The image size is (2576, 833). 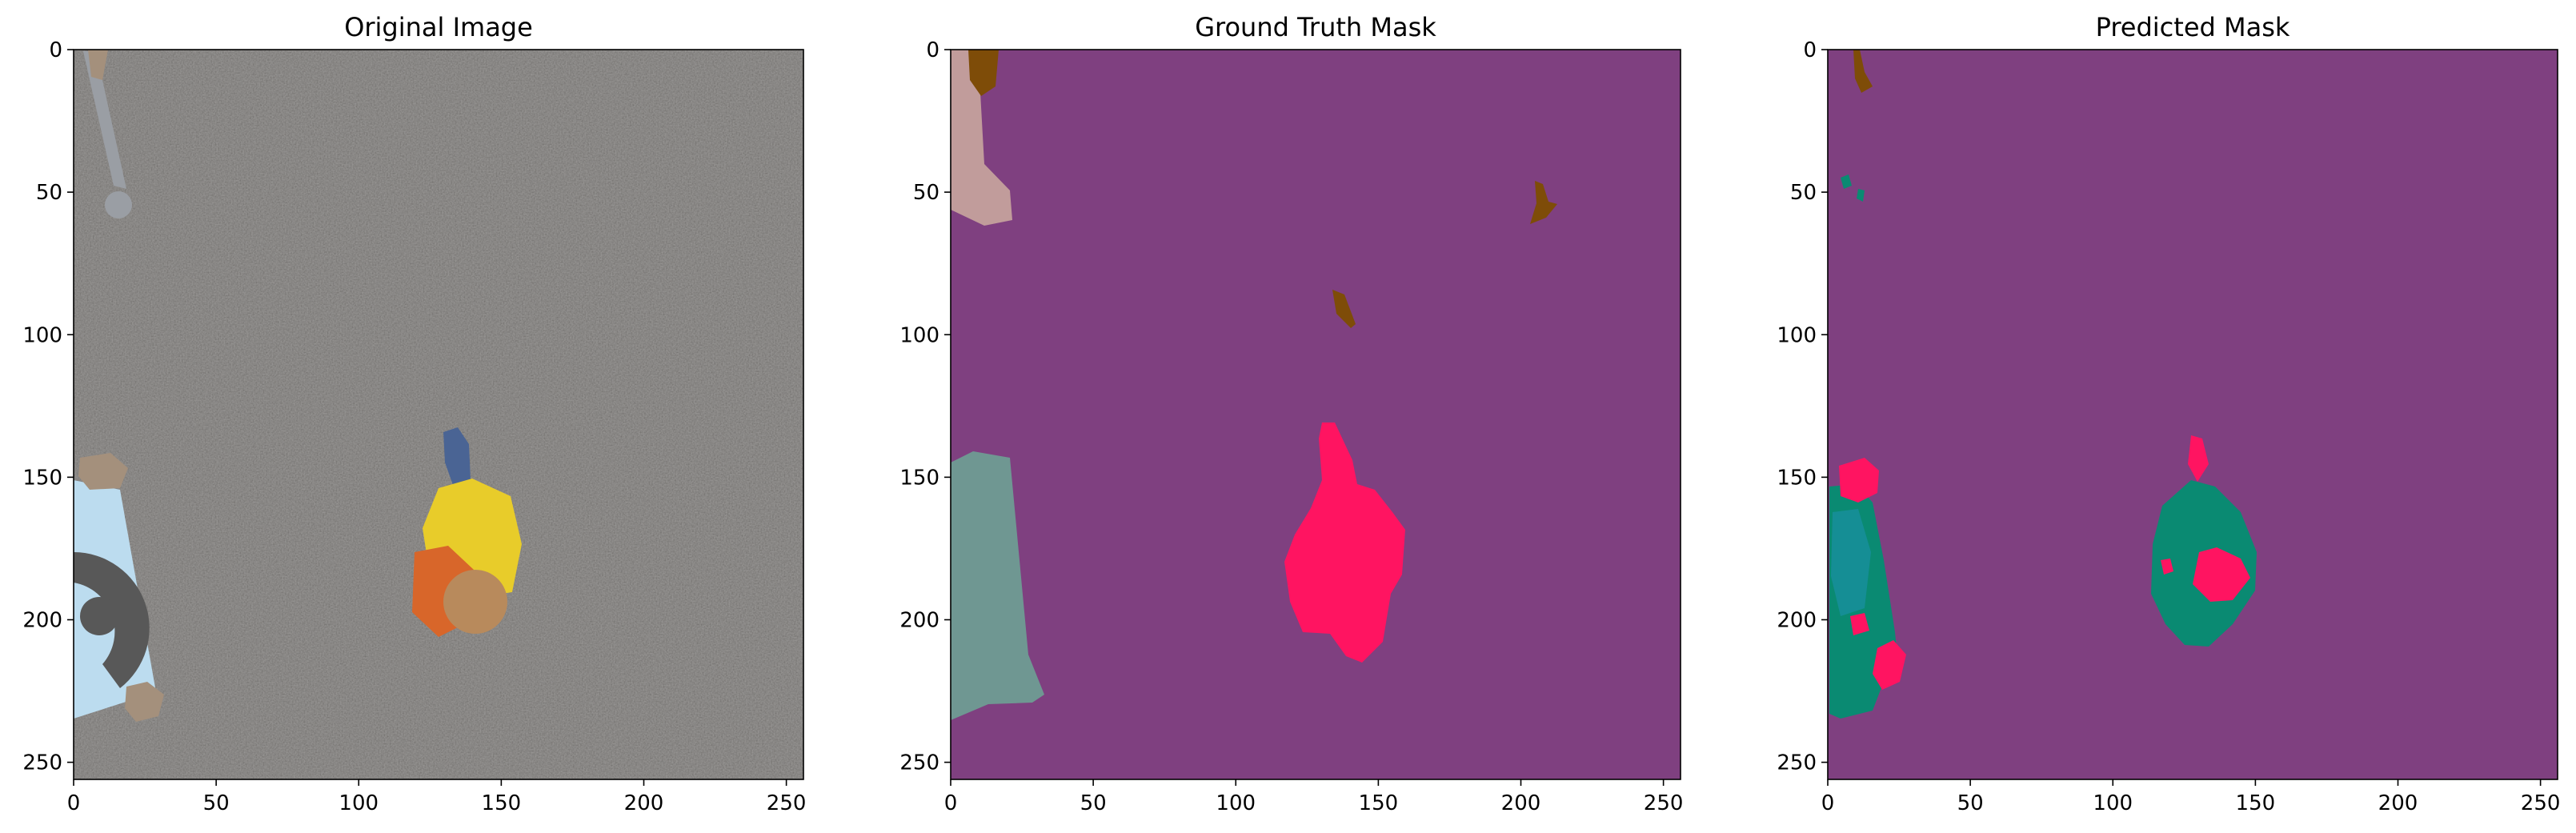 I want to click on marker-ring, so click(x=112, y=620).